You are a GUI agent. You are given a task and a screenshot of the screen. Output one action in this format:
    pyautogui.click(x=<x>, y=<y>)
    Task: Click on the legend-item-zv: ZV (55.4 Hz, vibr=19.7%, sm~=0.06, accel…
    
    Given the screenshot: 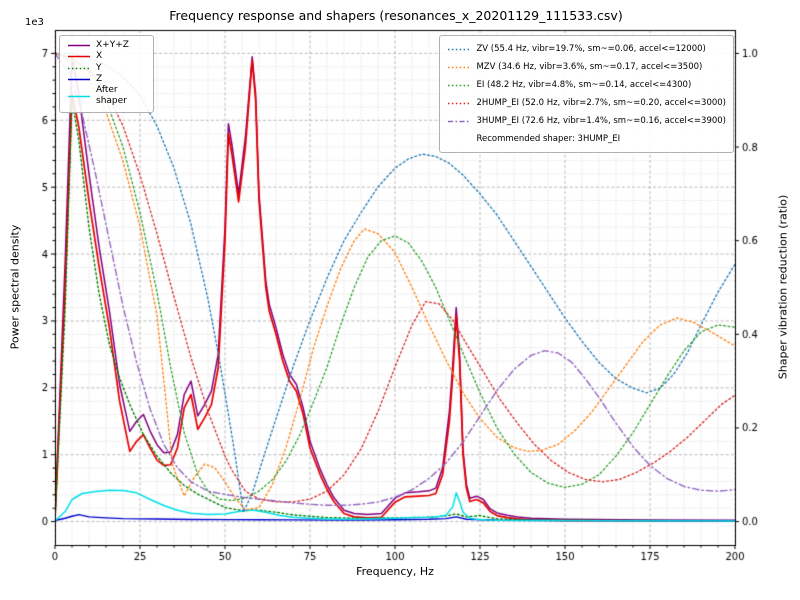 What is the action you would take?
    pyautogui.click(x=586, y=49)
    